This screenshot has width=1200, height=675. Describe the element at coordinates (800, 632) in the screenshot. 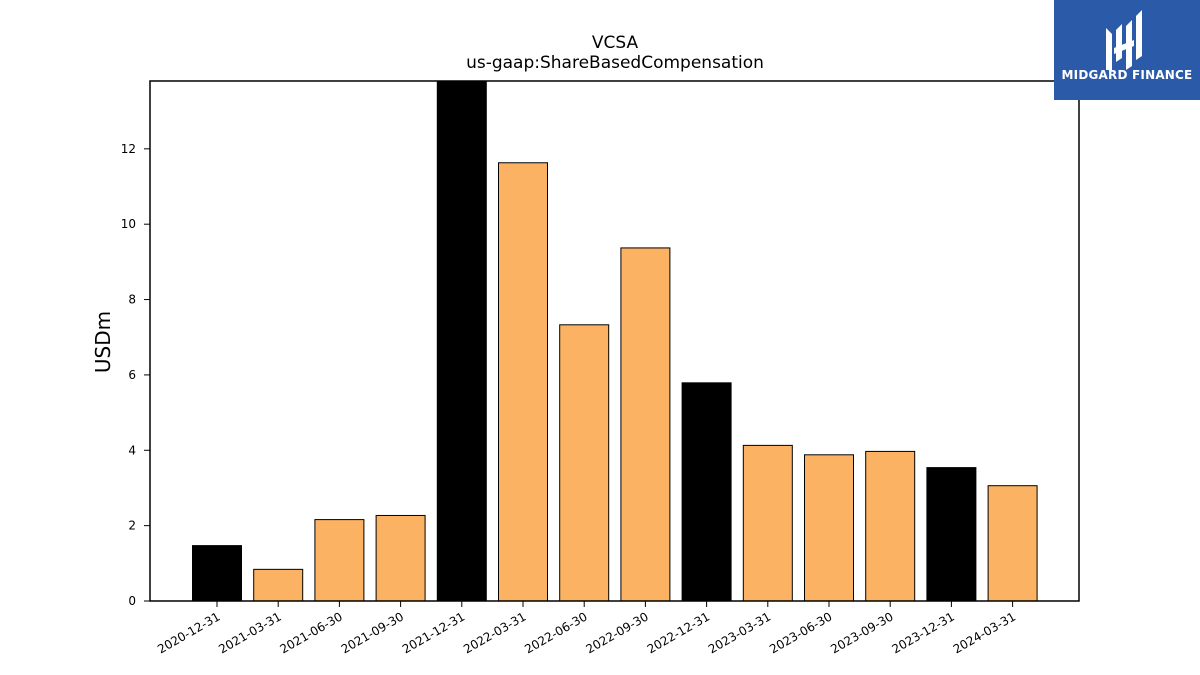

I see `x-tick-label: 2023-06-30` at that location.